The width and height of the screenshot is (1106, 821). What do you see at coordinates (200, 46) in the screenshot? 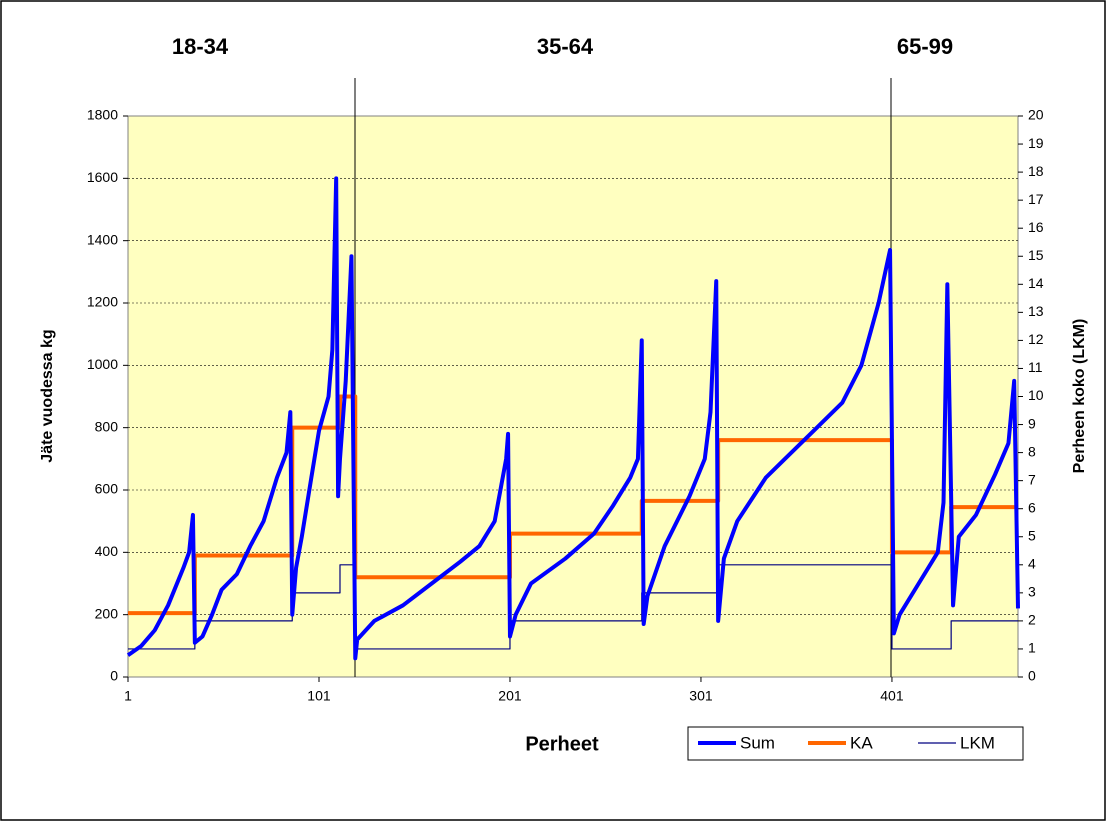
I see `annotation: 18-34` at bounding box center [200, 46].